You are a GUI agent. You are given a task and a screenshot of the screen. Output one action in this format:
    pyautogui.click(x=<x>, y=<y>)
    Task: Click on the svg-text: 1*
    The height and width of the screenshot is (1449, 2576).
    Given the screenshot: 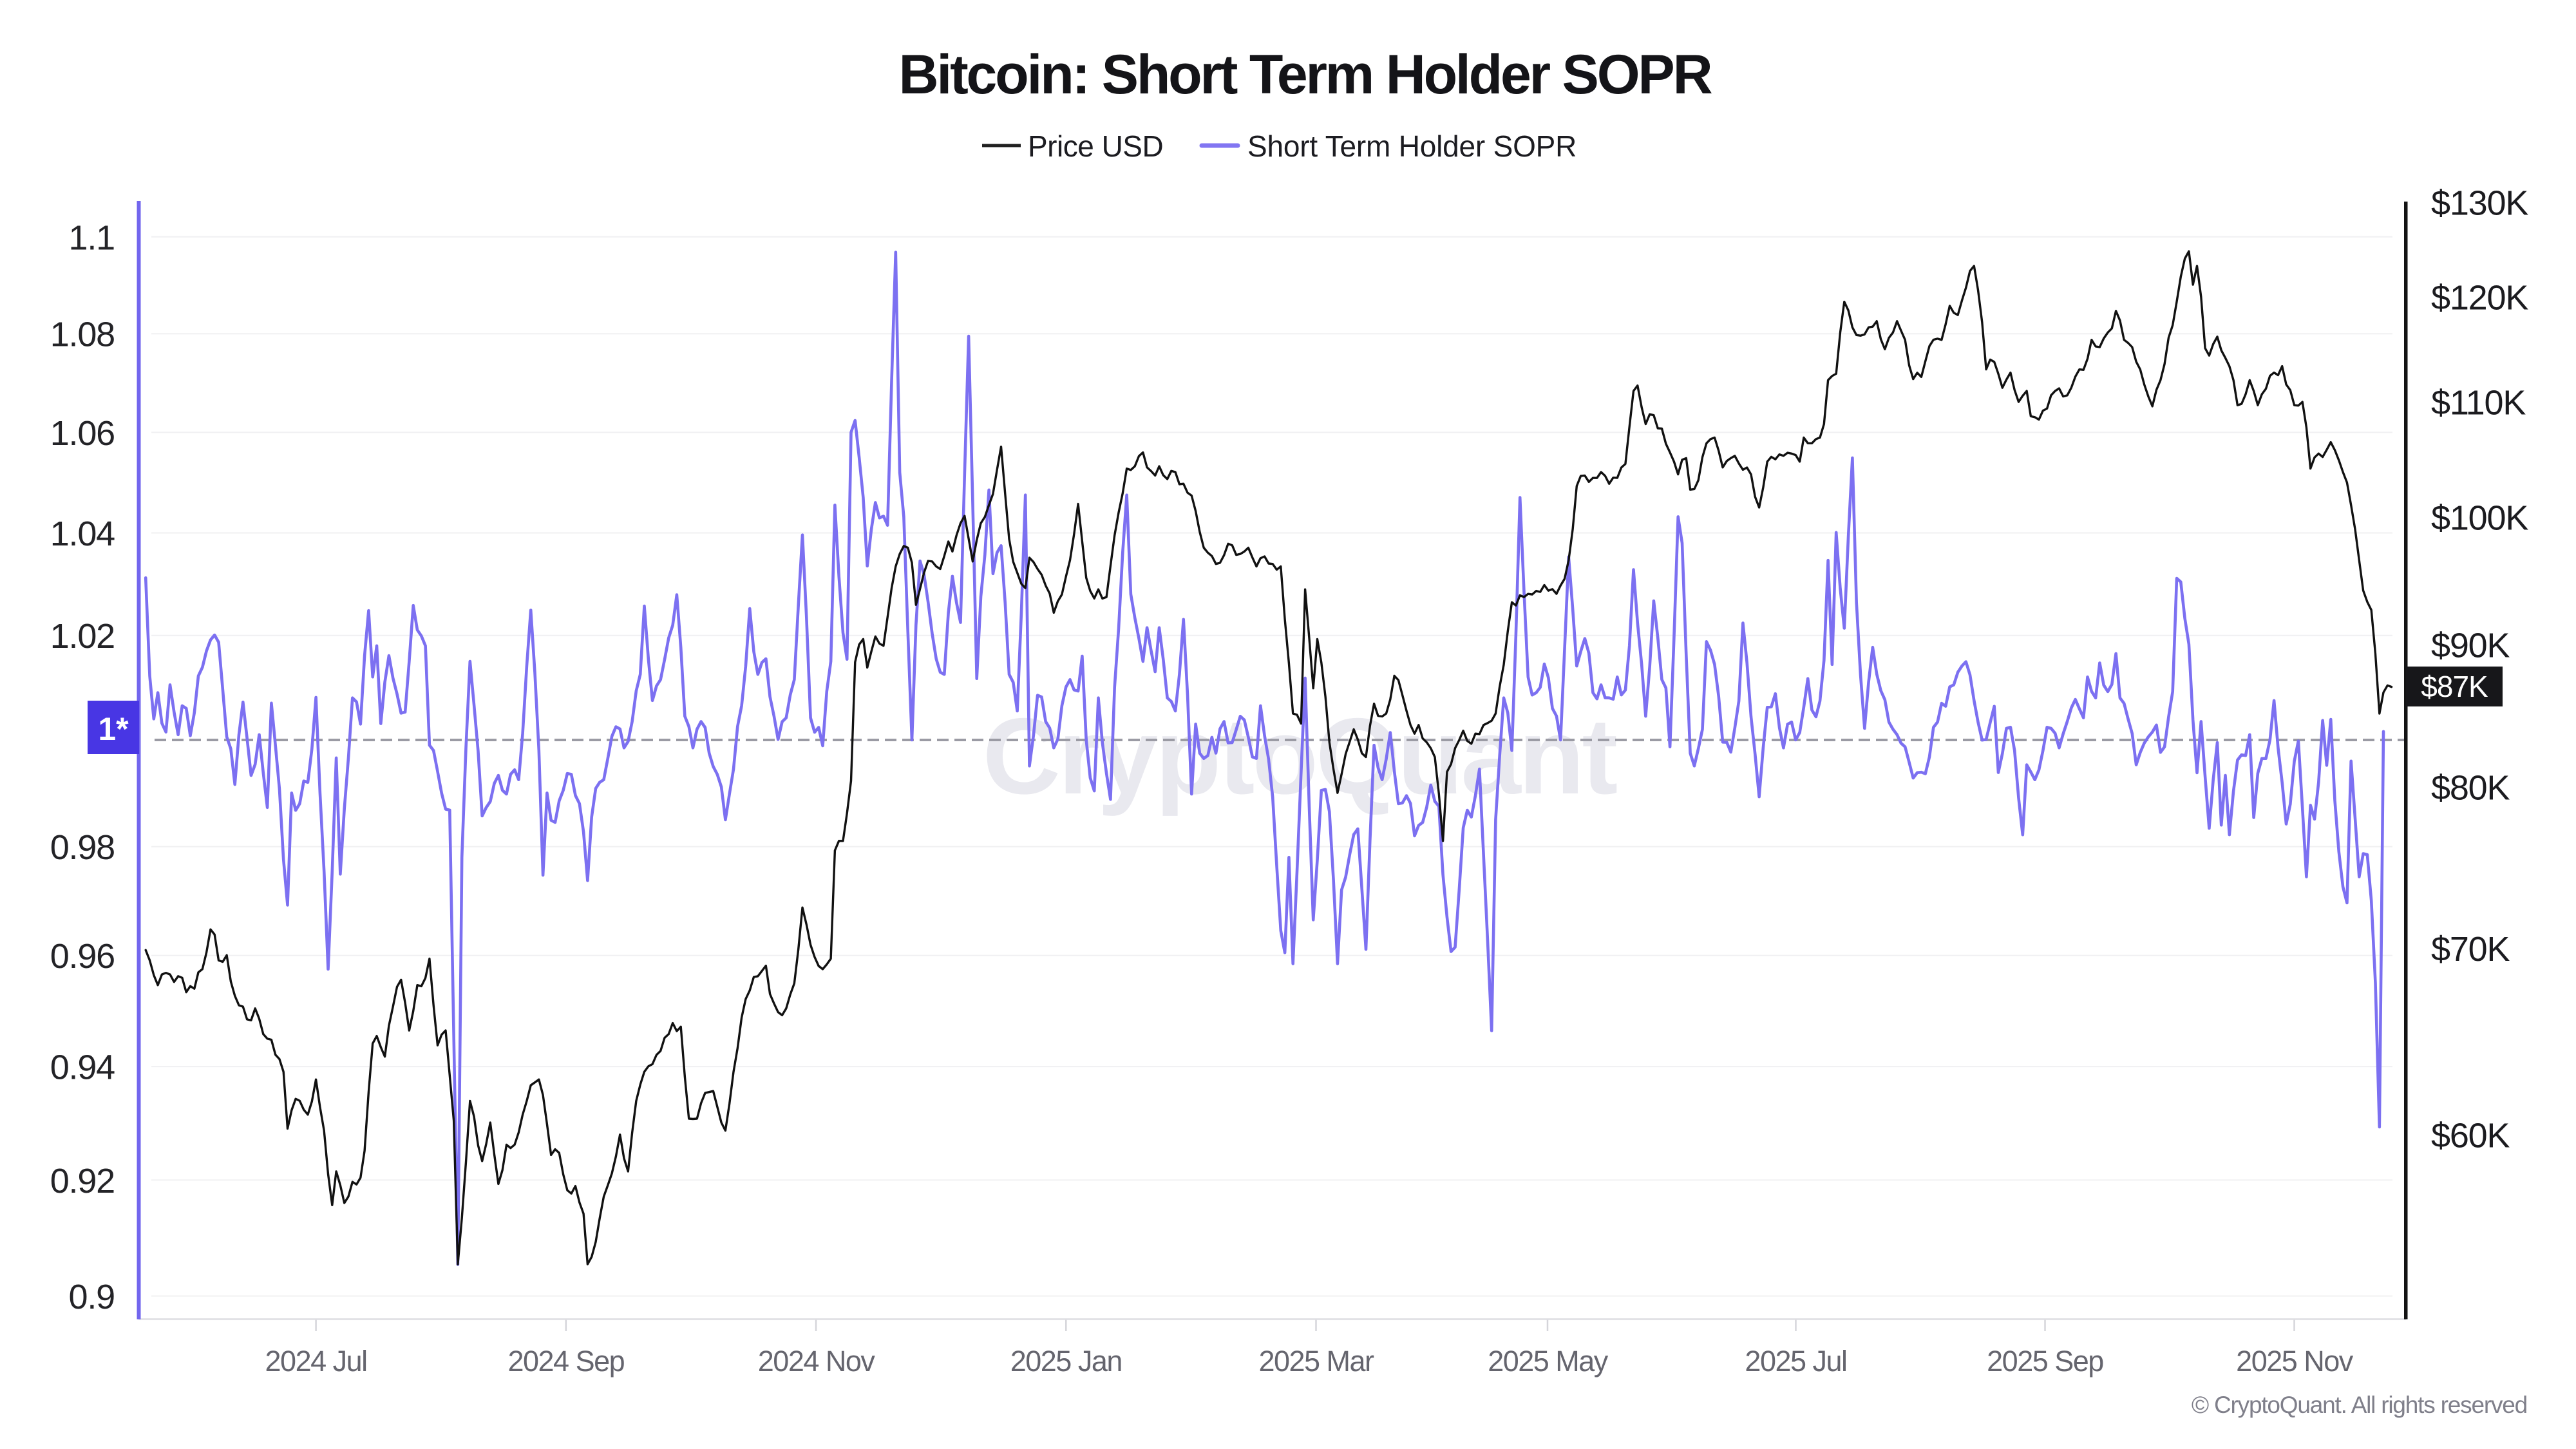 What is the action you would take?
    pyautogui.click(x=113, y=729)
    